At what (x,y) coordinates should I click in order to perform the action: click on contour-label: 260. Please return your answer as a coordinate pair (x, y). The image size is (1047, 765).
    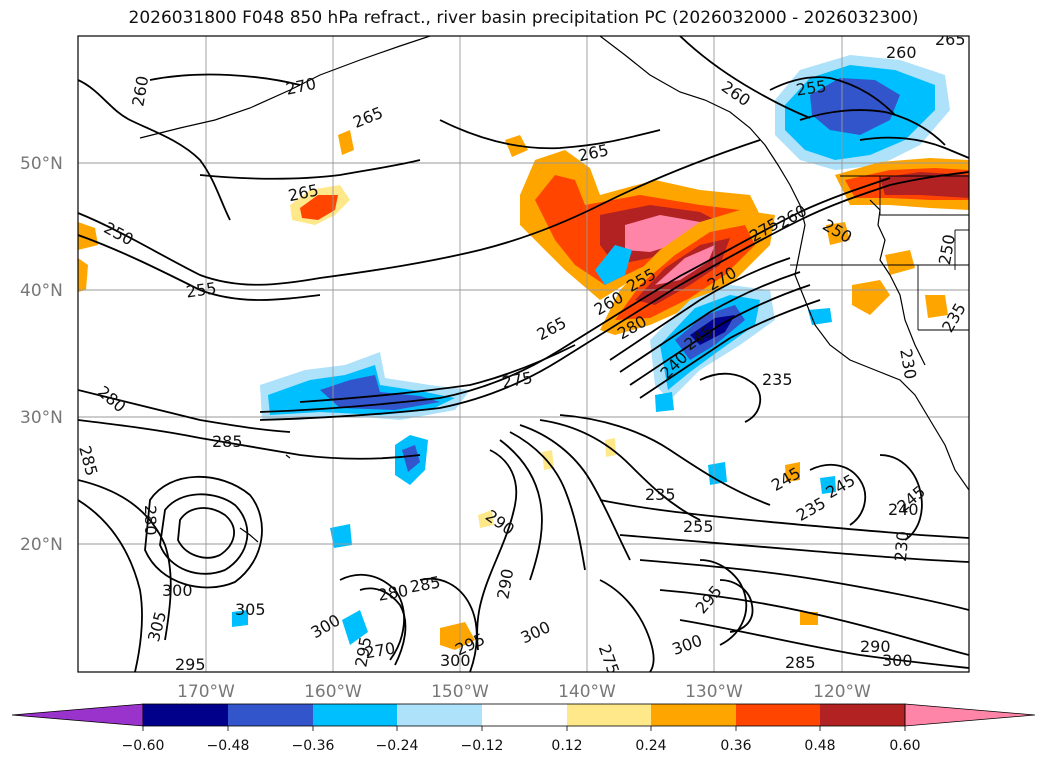
    Looking at the image, I should click on (901, 52).